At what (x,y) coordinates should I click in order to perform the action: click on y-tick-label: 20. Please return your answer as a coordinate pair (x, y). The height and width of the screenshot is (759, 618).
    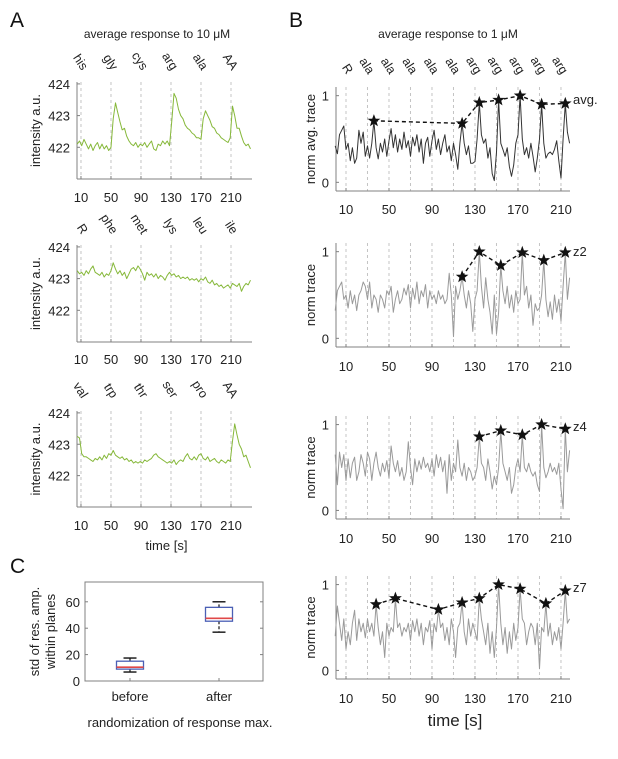
    Looking at the image, I should click on (73, 655).